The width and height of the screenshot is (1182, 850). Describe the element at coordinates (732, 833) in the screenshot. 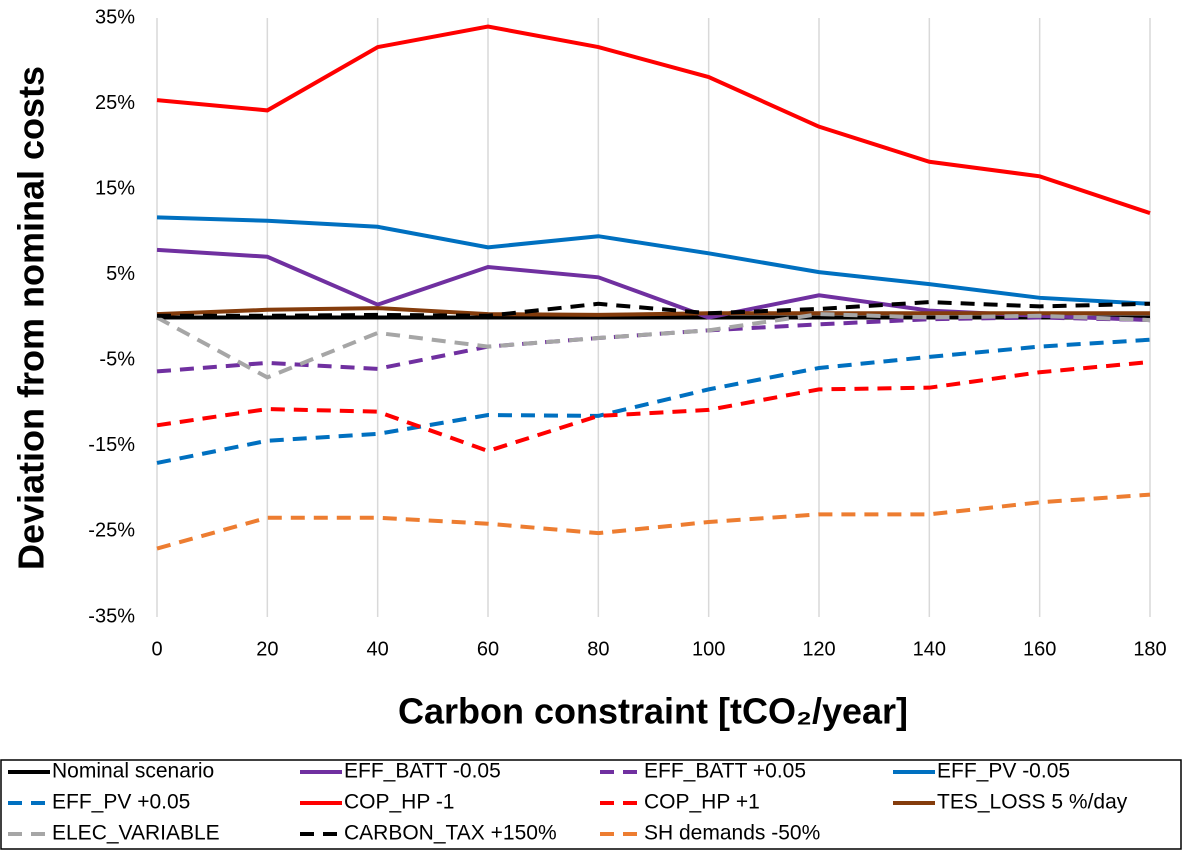

I see `legend-label: SH demands -50%` at that location.